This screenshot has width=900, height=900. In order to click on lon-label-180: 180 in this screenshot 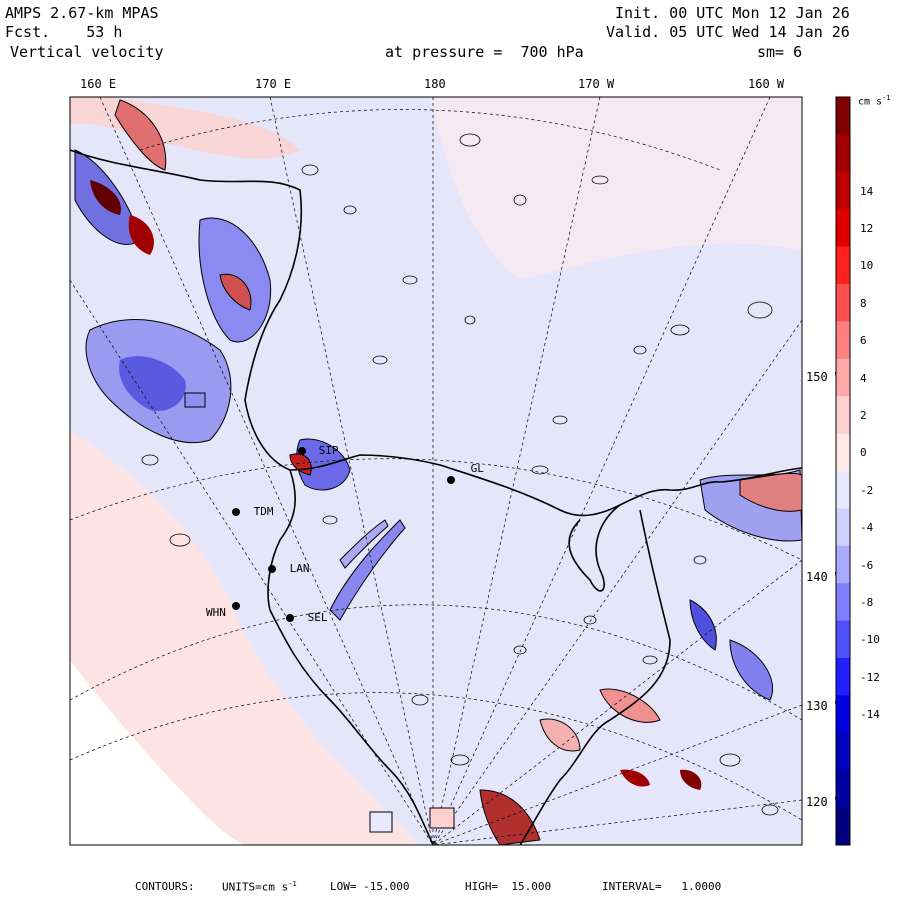, I will do `click(435, 84)`.